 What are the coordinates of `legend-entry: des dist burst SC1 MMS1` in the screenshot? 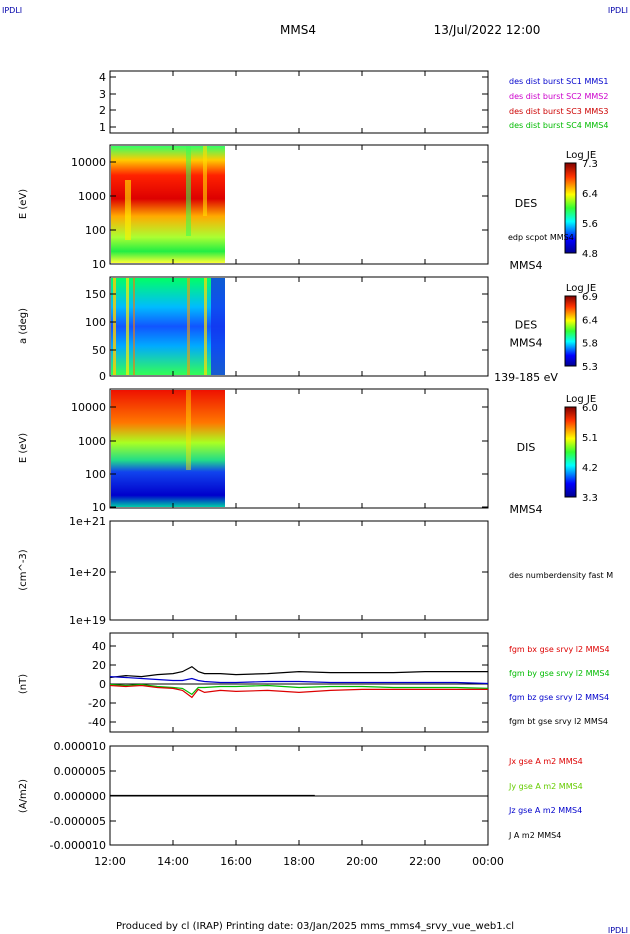 It's located at (558, 81).